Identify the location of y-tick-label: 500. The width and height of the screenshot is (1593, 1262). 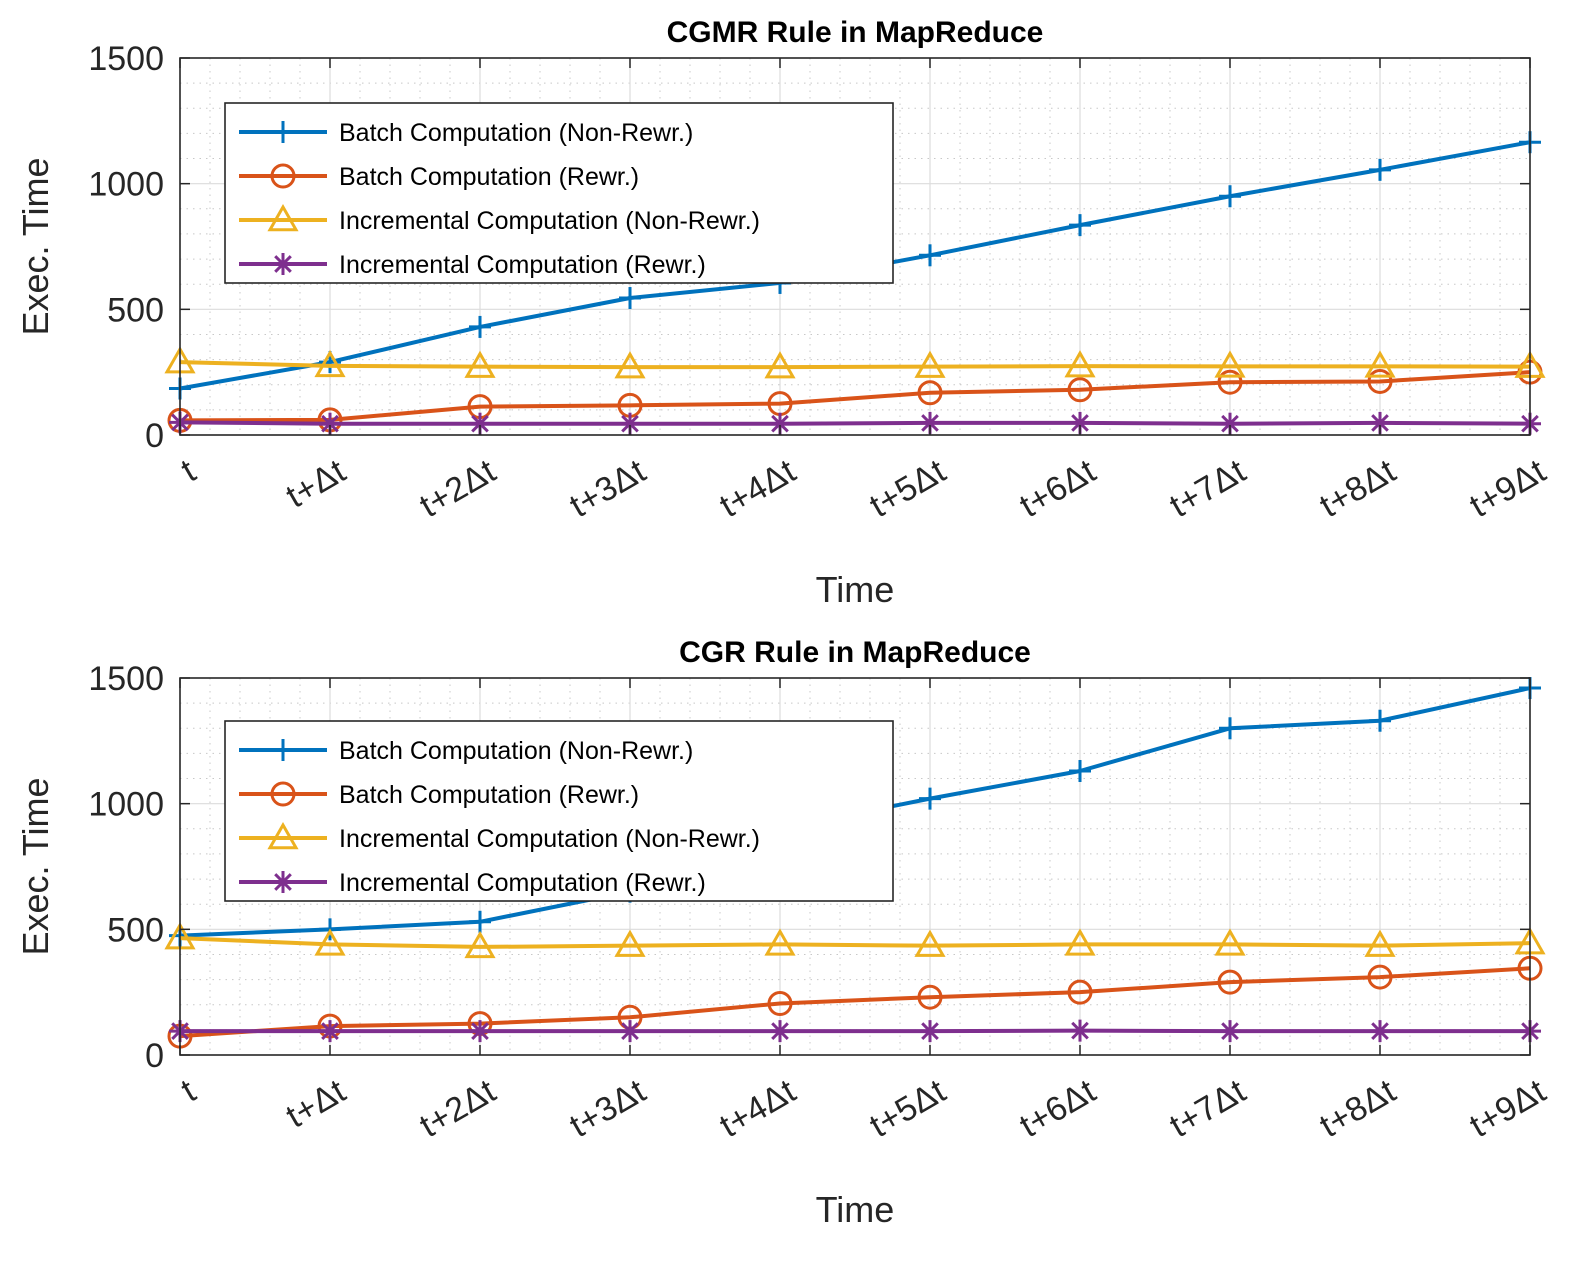
(135, 310).